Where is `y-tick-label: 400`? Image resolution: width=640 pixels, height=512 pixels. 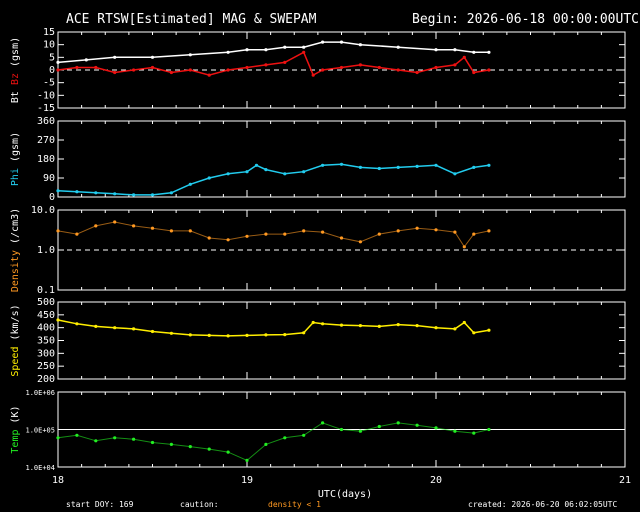 y-tick-label: 400 is located at coordinates (46, 328).